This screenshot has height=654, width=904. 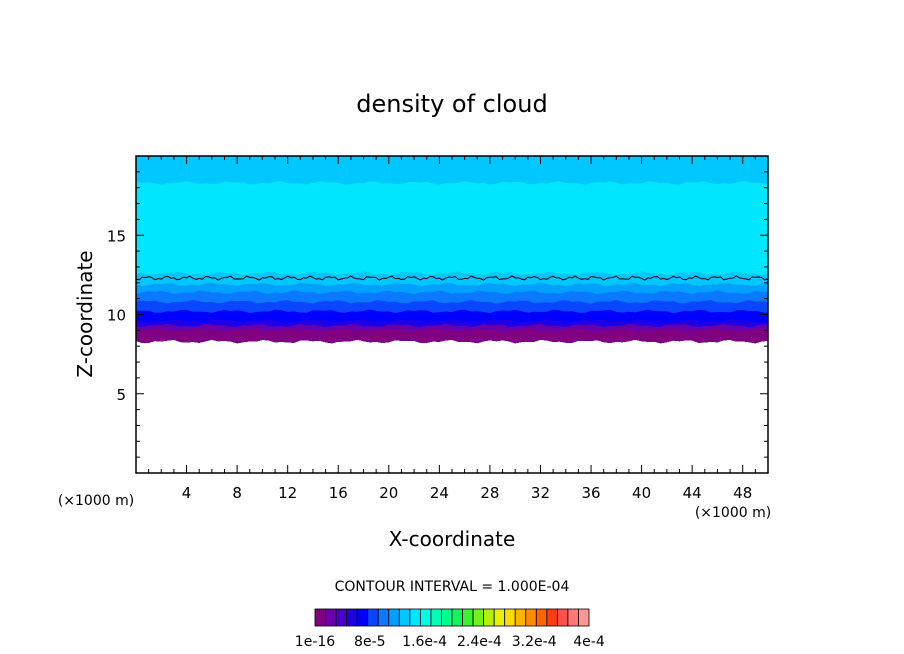 I want to click on y-axis-label: Z-coordinate, so click(x=85, y=313).